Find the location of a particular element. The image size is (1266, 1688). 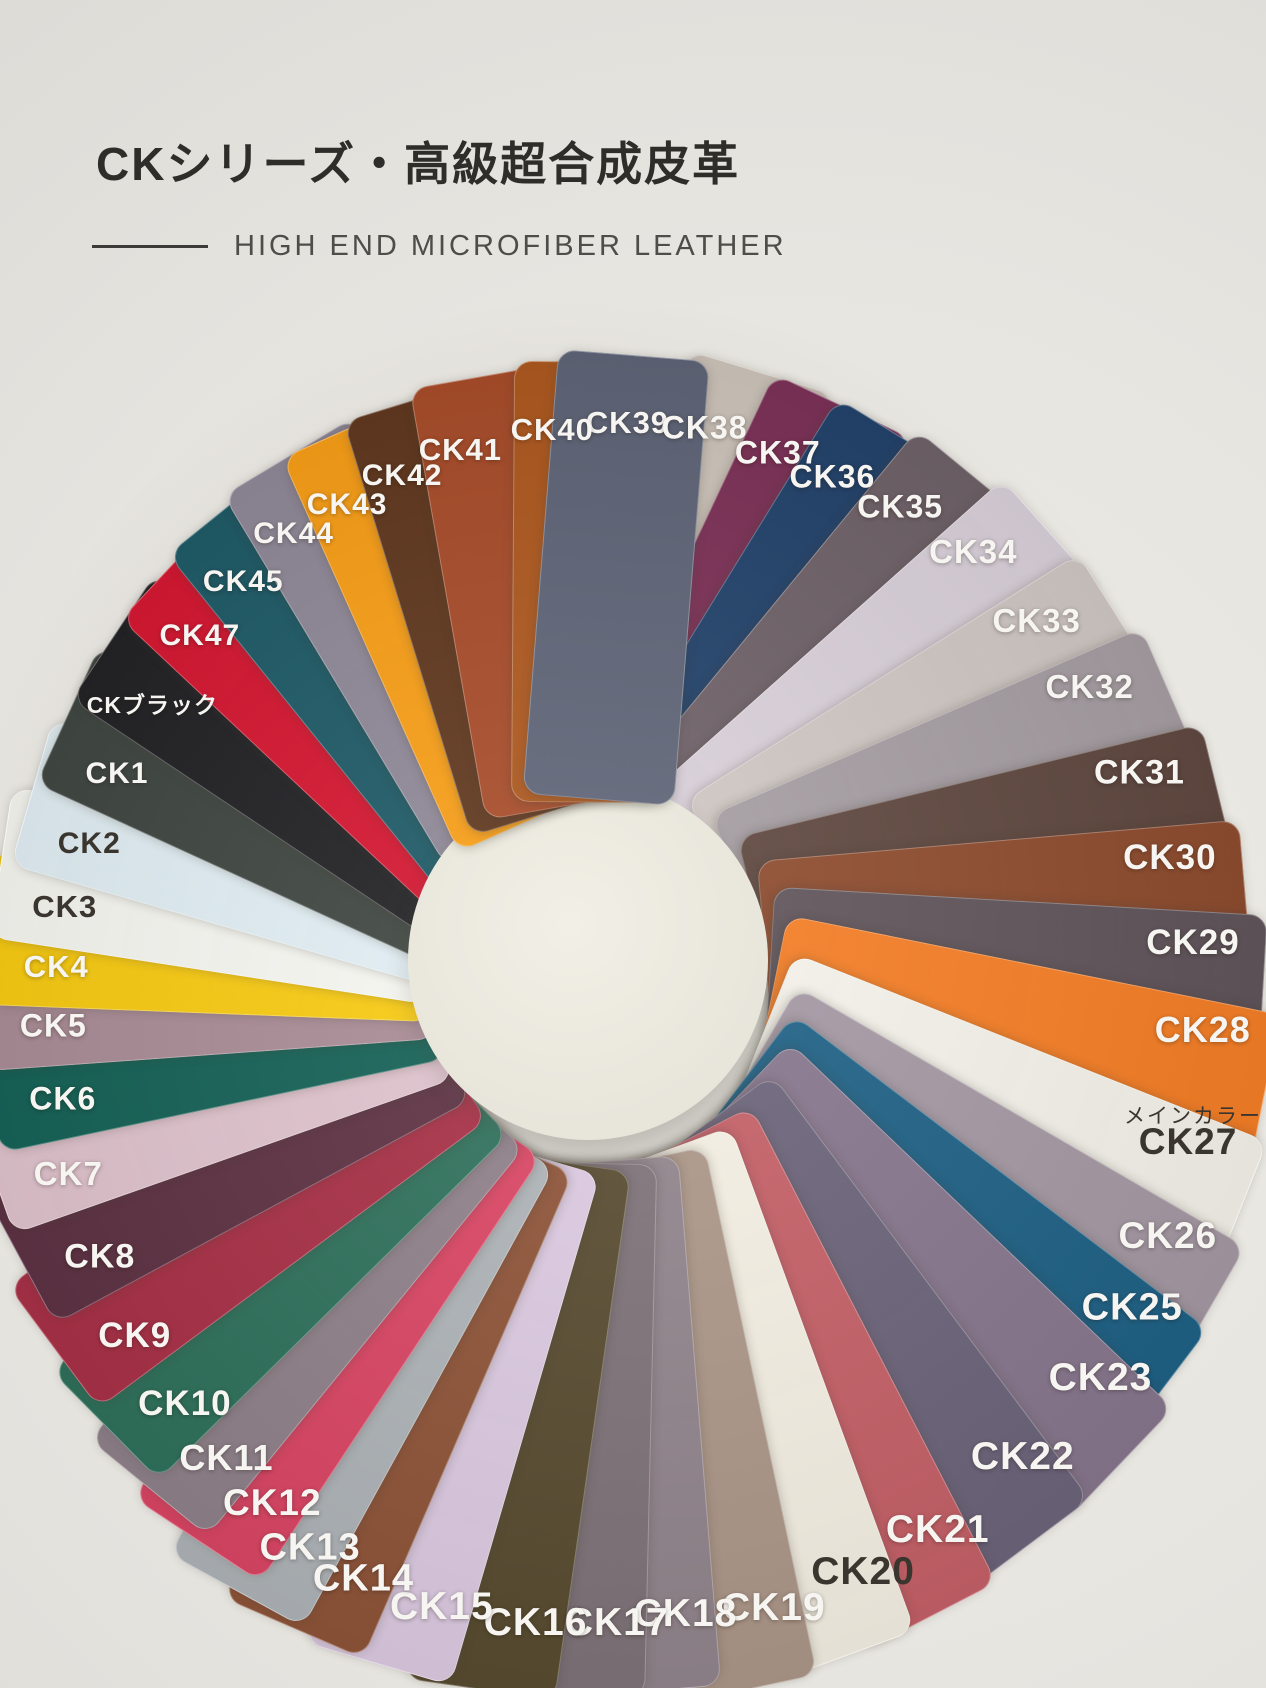

swatch-label-CKブラック: CKブラック is located at coordinates (152, 705).